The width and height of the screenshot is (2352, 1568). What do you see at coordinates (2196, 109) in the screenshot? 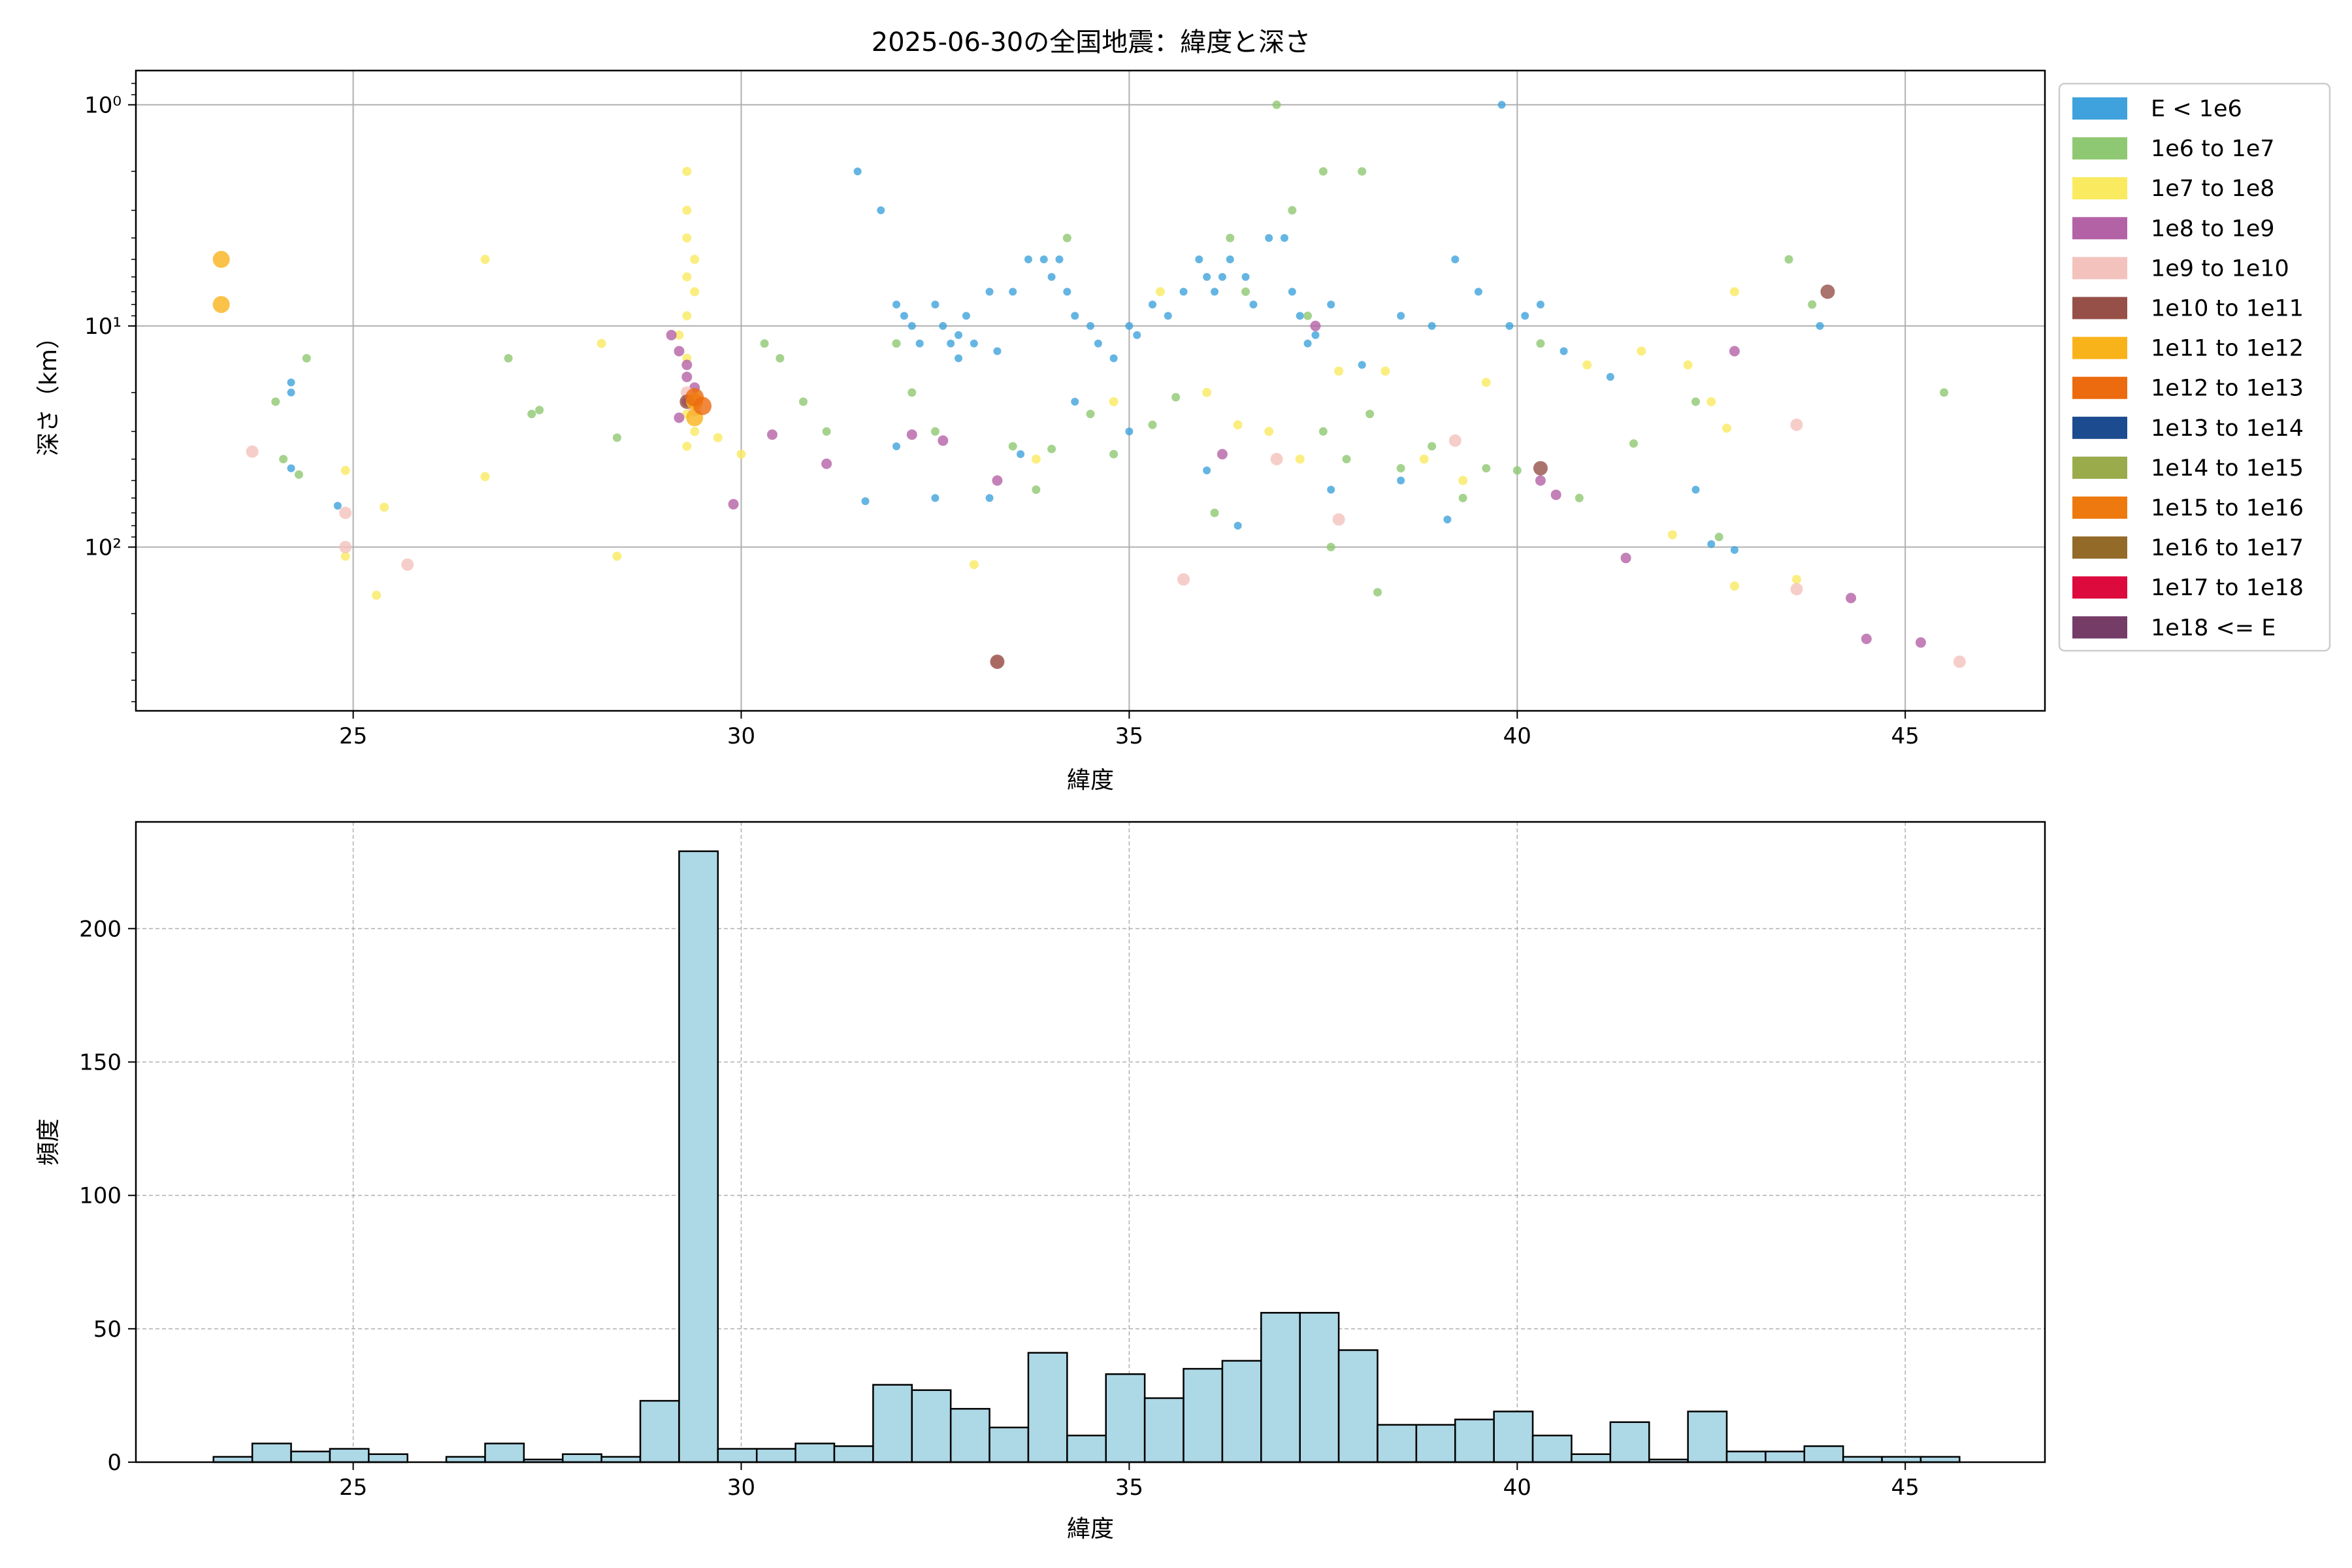
I see `legend-label: E < 1e6` at bounding box center [2196, 109].